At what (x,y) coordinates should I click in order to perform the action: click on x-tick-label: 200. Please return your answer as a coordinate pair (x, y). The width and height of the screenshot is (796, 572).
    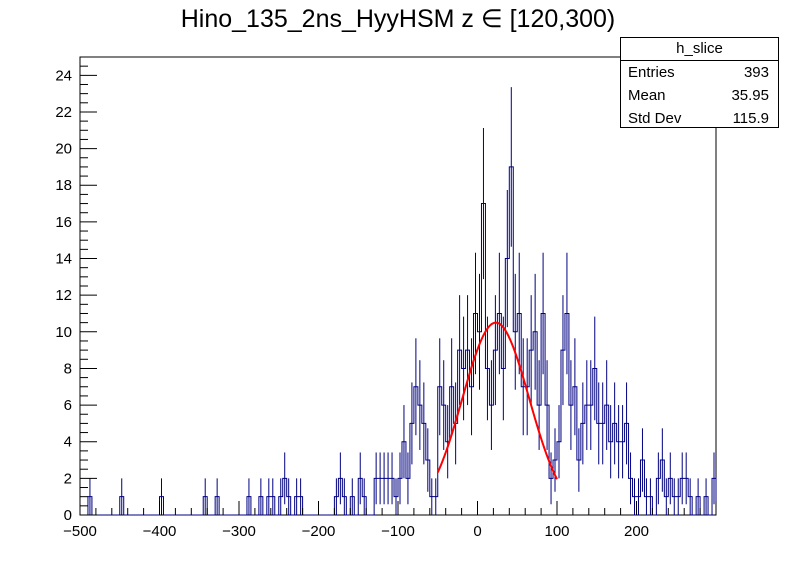
    Looking at the image, I should click on (636, 531).